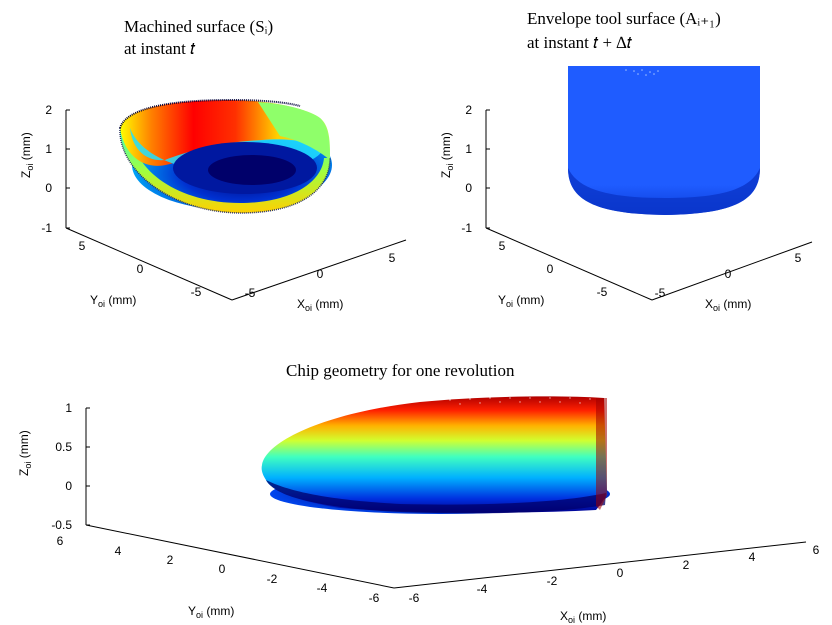  Describe the element at coordinates (113, 301) in the screenshot. I see `subplot-1-y-axis-label: Yoi (mm)` at that location.